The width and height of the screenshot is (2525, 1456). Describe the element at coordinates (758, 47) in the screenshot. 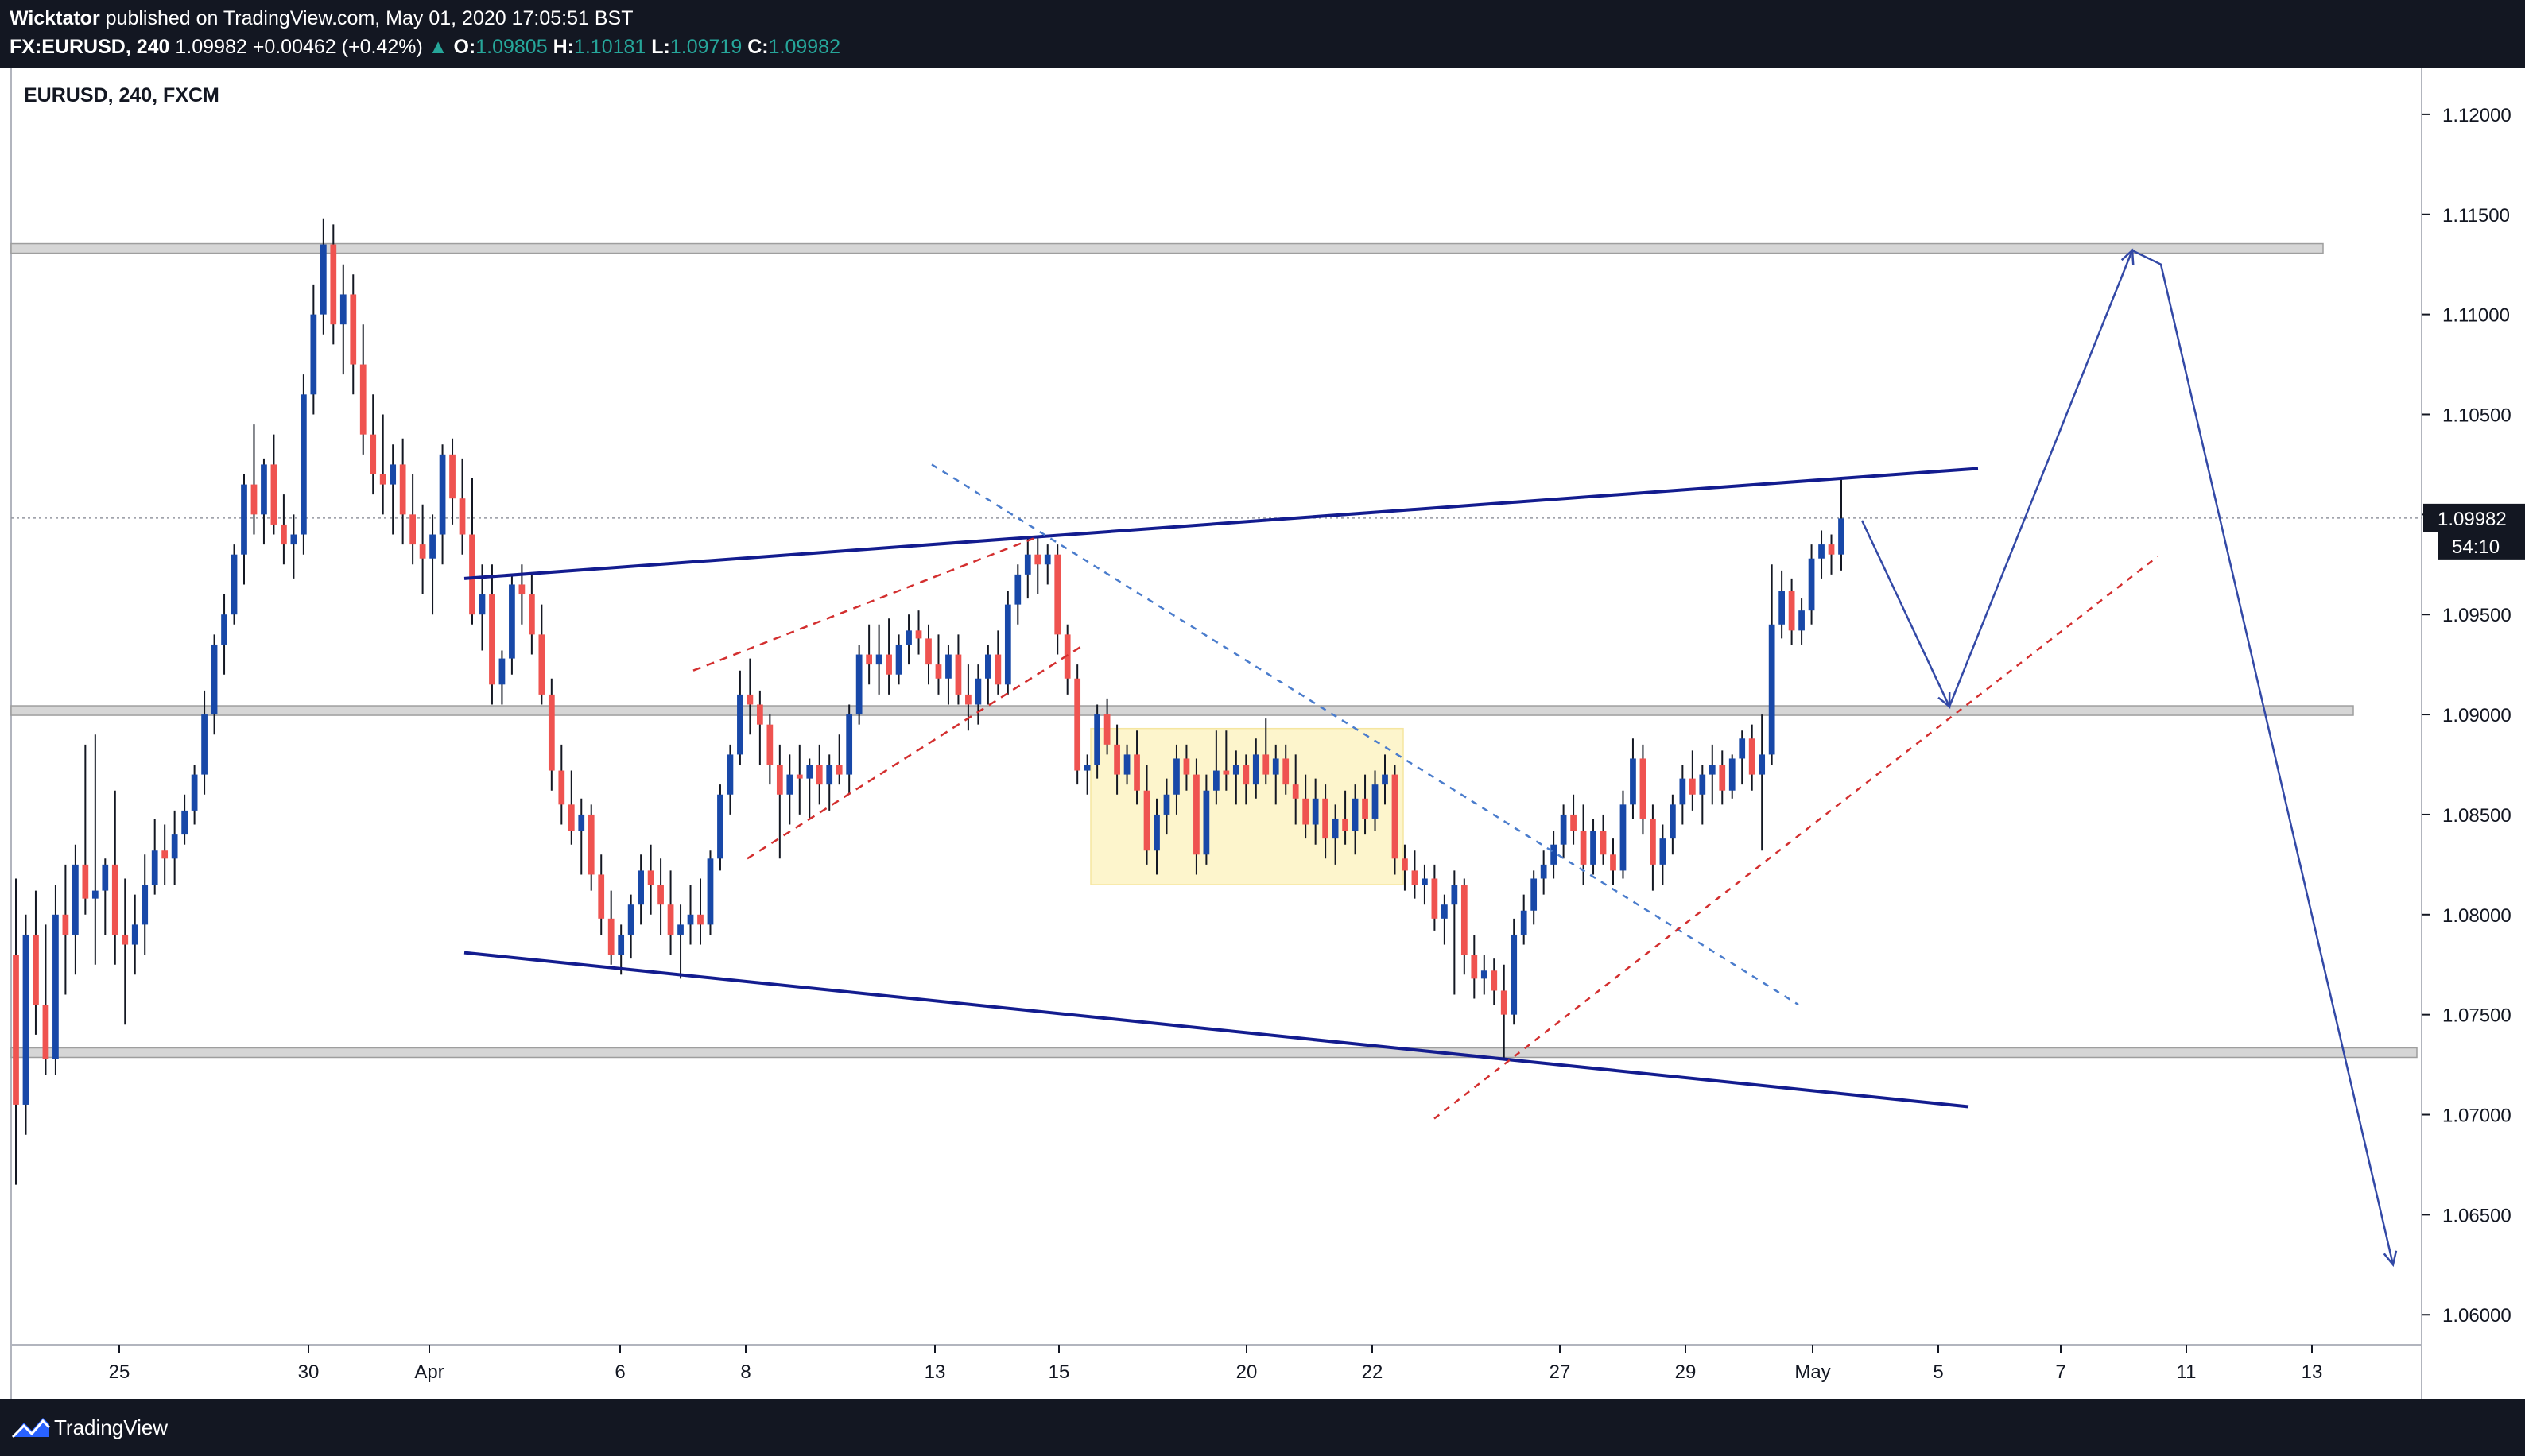

I see `close-label: C:` at that location.